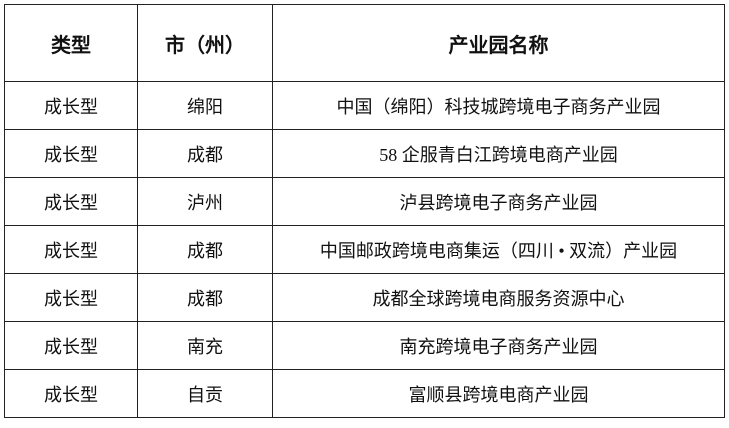 The image size is (729, 428). Describe the element at coordinates (498, 43) in the screenshot. I see `header-park-name: 产业园名称` at that location.